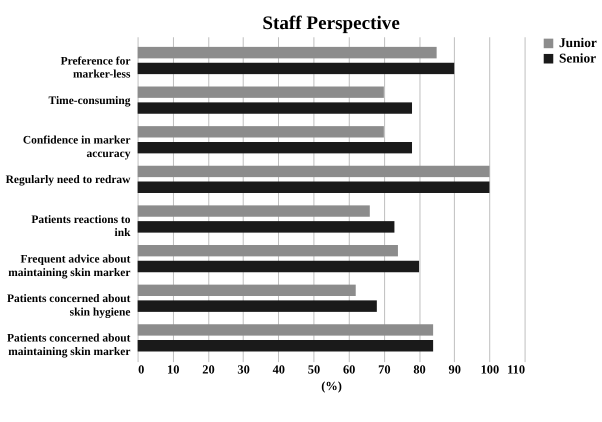 Image resolution: width=602 pixels, height=422 pixels. What do you see at coordinates (516, 369) in the screenshot?
I see `x-tick-label: 110` at bounding box center [516, 369].